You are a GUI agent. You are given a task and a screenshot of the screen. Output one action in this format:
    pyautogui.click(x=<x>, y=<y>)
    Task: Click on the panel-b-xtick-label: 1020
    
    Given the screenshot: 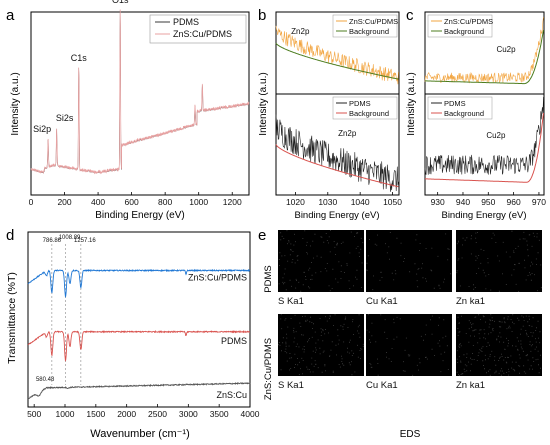 What is the action you would take?
    pyautogui.click(x=295, y=202)
    